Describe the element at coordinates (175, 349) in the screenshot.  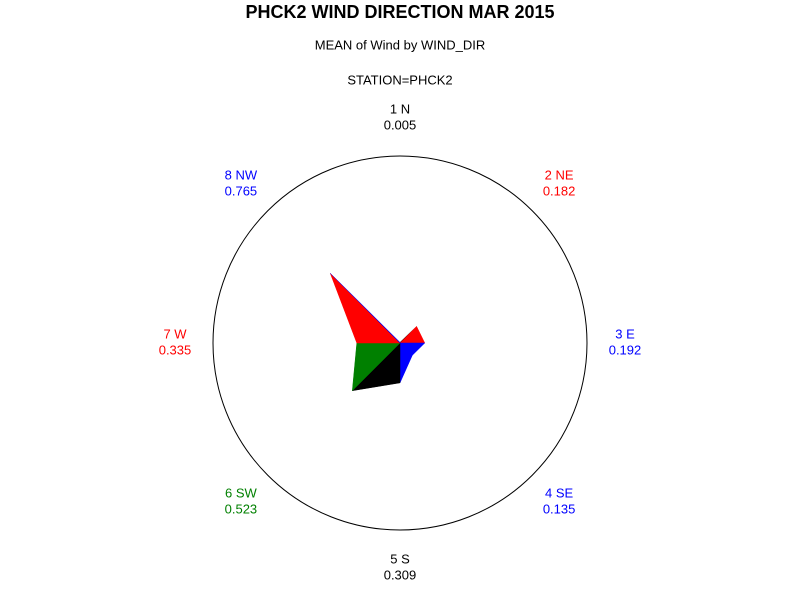
I see `value-label: 0.335` at that location.